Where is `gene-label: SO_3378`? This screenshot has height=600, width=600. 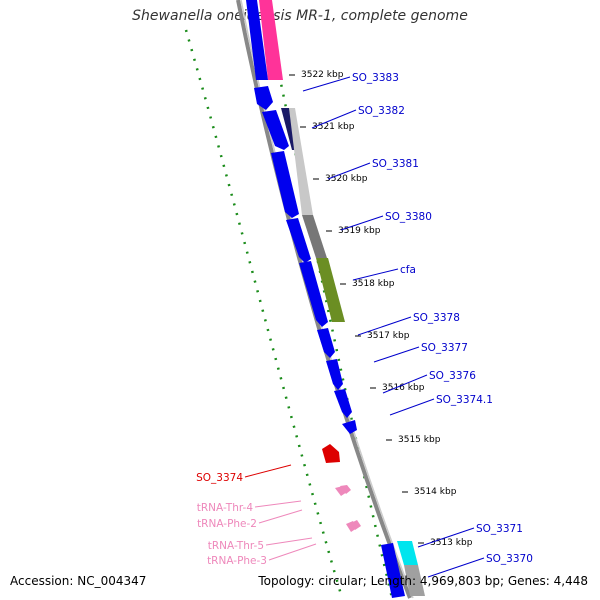
gene-label: SO_3378 is located at coordinates (436, 318).